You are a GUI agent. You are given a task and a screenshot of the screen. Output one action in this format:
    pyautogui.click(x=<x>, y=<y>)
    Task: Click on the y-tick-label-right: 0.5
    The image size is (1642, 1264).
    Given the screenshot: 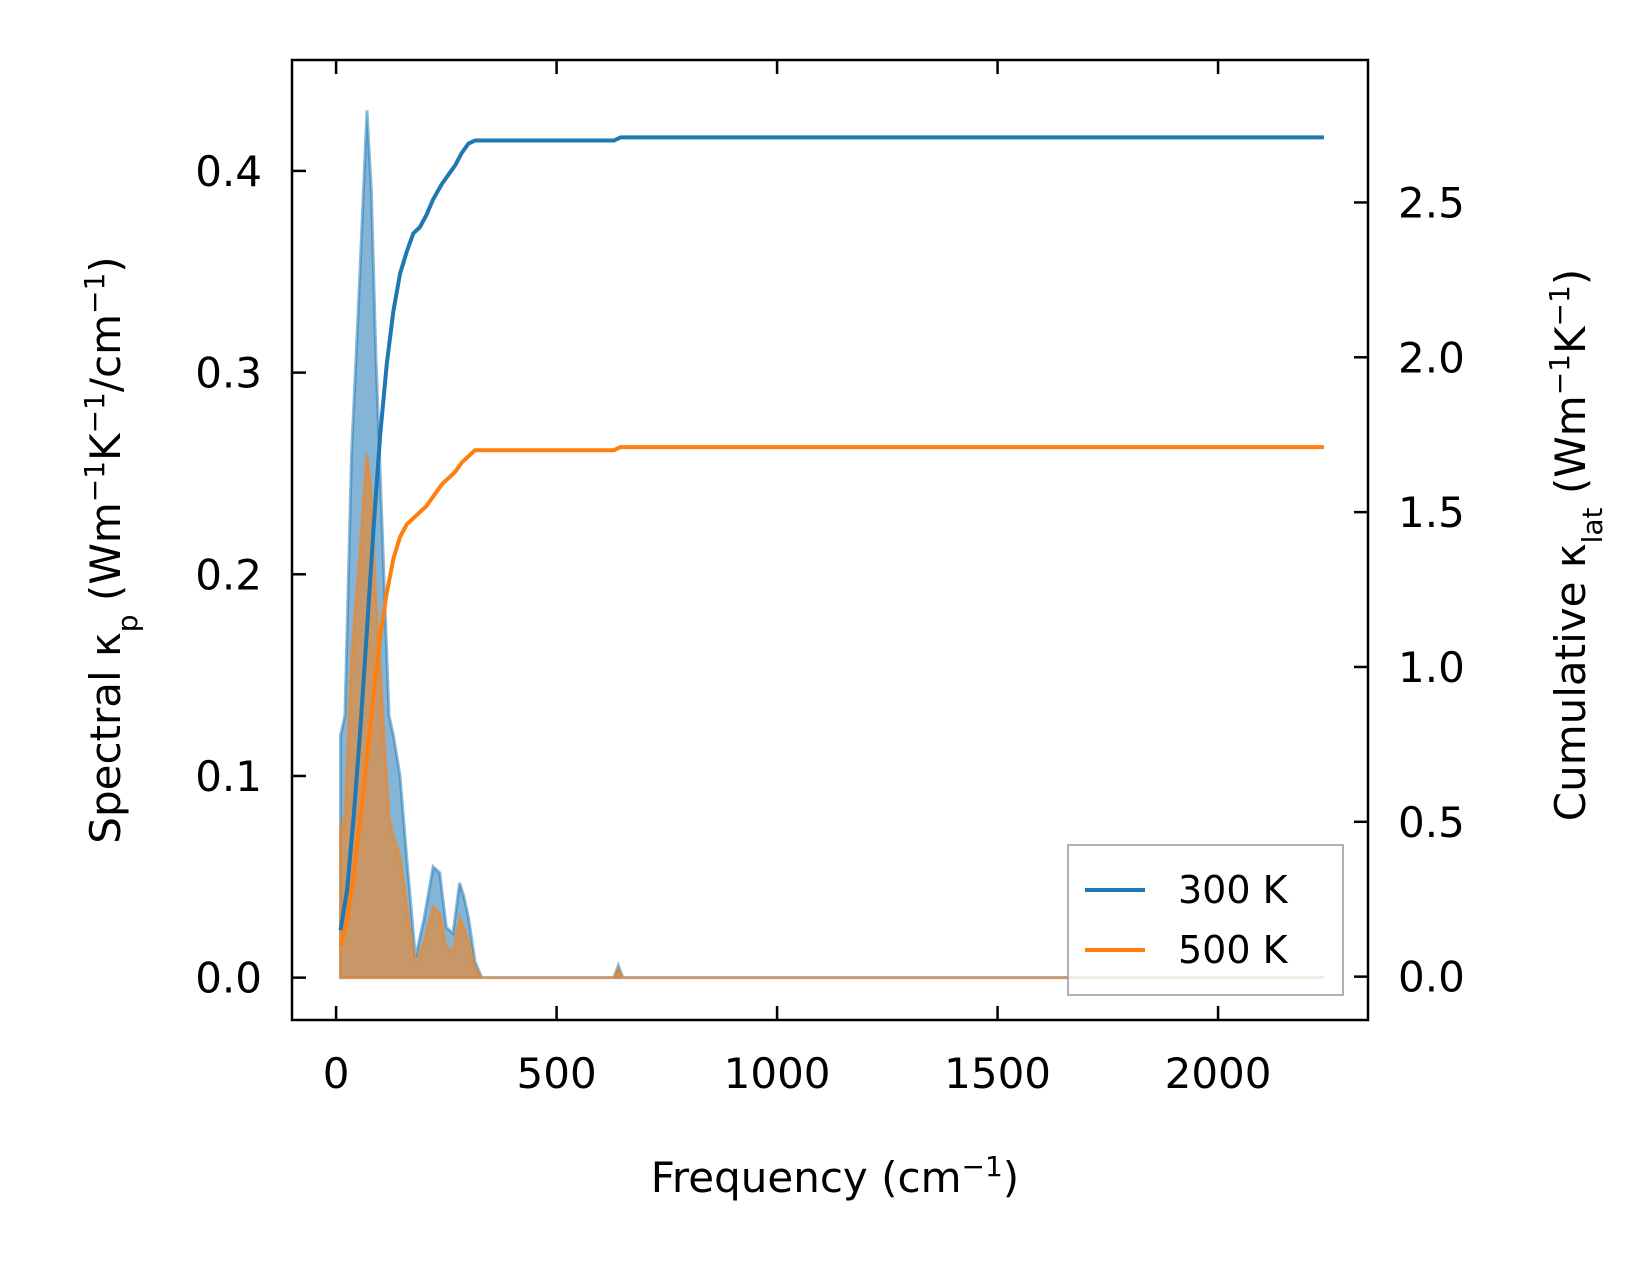 What is the action you would take?
    pyautogui.click(x=1431, y=822)
    